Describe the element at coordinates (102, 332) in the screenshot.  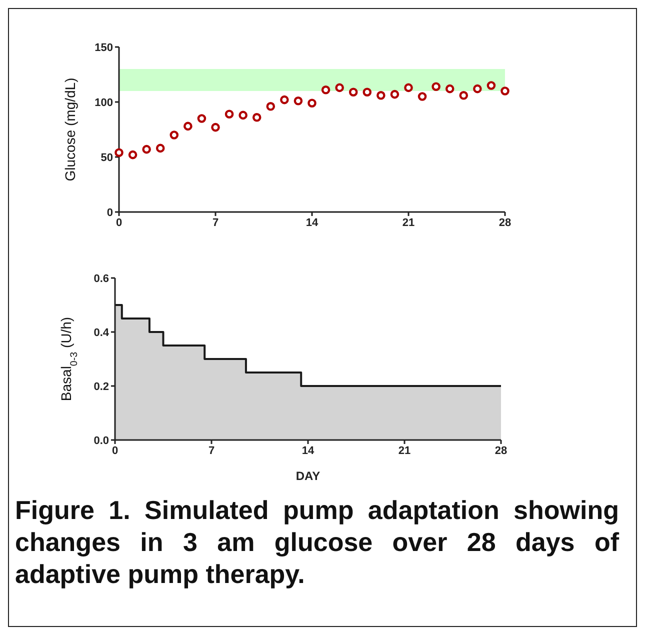
I see `y-tick-label: 0.4` at that location.